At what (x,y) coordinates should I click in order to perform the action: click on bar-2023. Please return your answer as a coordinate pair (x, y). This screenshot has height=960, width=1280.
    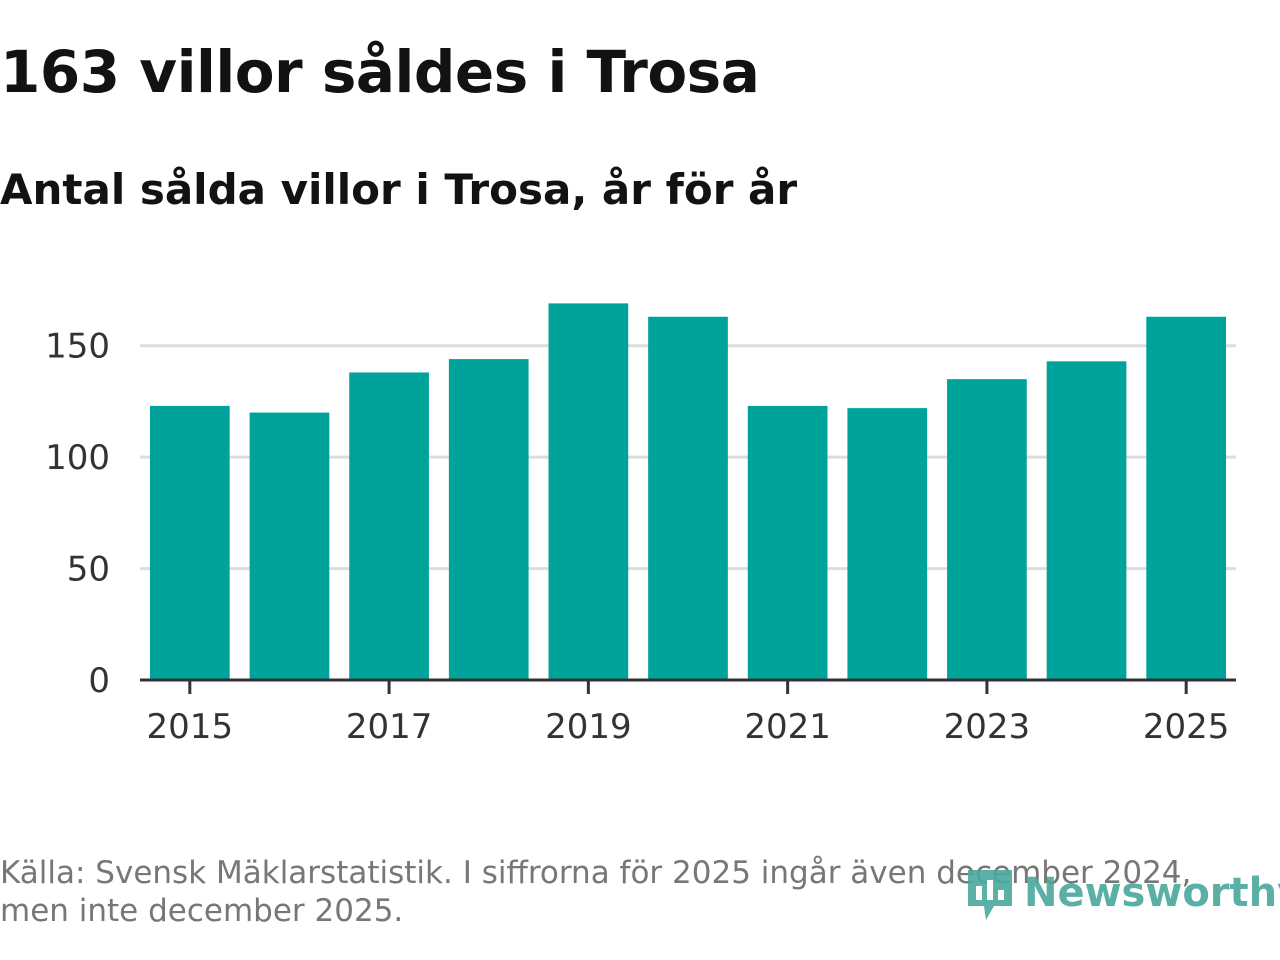
    Looking at the image, I should click on (987, 529).